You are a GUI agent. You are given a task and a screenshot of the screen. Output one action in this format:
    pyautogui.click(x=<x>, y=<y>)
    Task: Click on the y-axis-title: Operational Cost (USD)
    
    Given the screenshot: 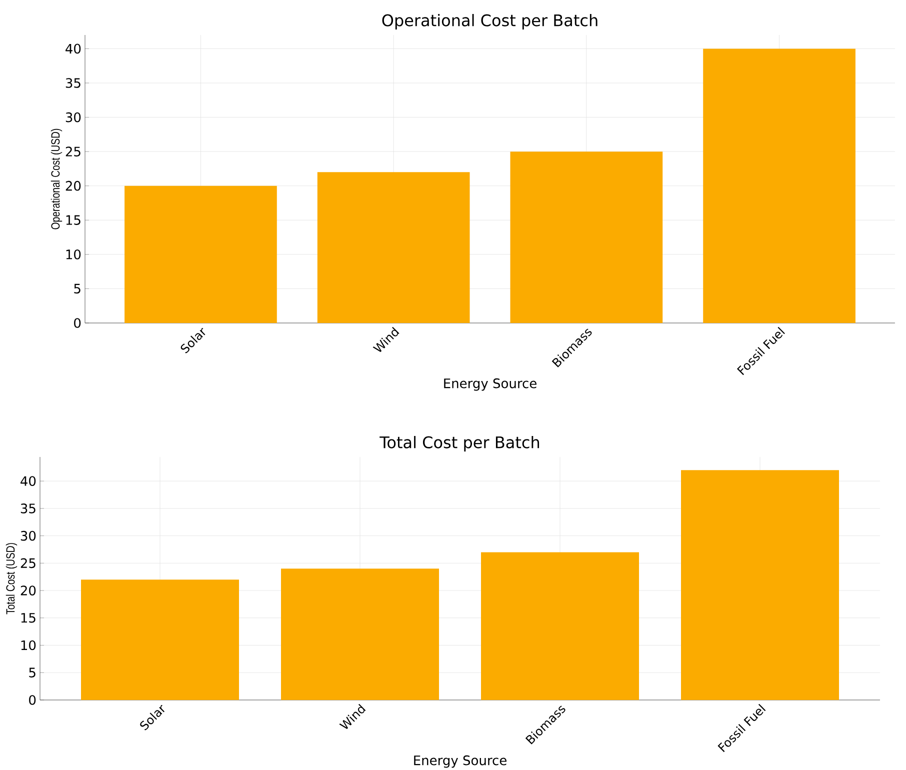 What is the action you would take?
    pyautogui.click(x=56, y=179)
    